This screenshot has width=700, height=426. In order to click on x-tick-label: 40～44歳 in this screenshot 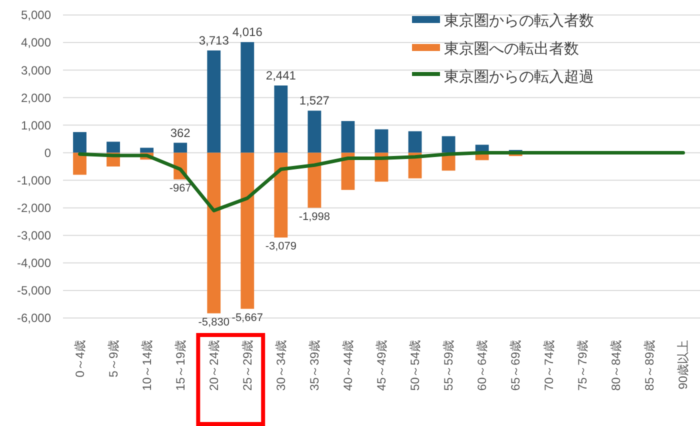, I will do `click(347, 365)`.